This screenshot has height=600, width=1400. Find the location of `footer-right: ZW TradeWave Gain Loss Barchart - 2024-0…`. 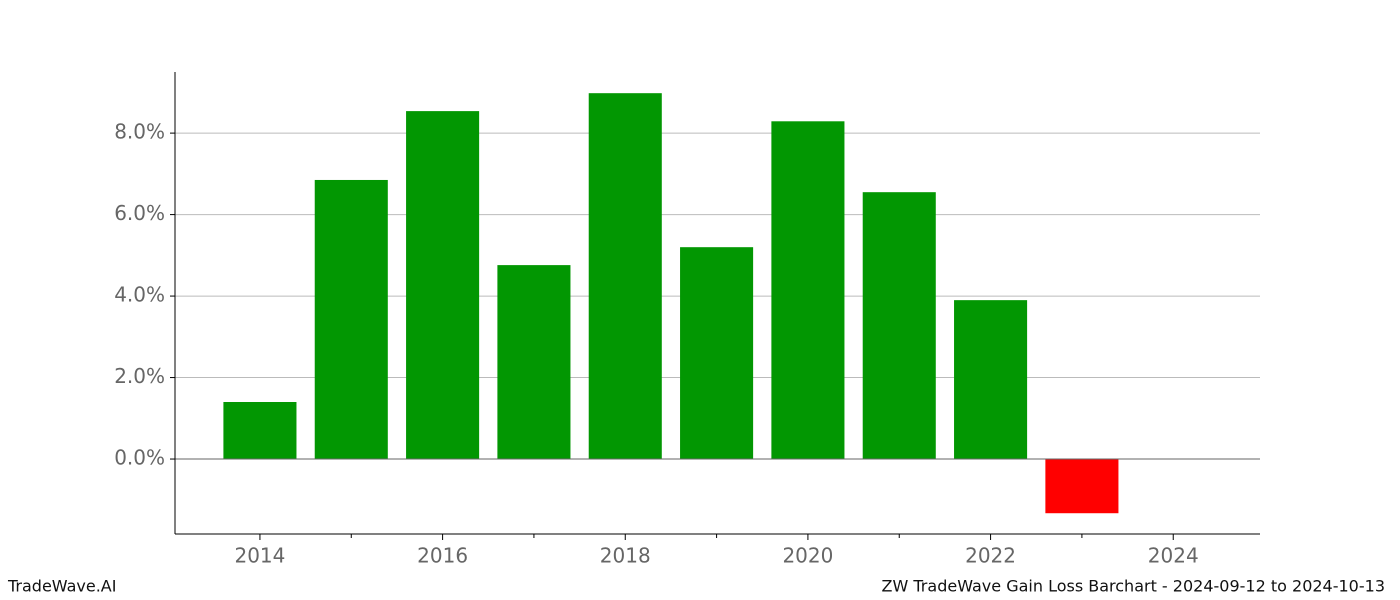

footer-right: ZW TradeWave Gain Loss Barchart - 2024-0… is located at coordinates (1133, 586).